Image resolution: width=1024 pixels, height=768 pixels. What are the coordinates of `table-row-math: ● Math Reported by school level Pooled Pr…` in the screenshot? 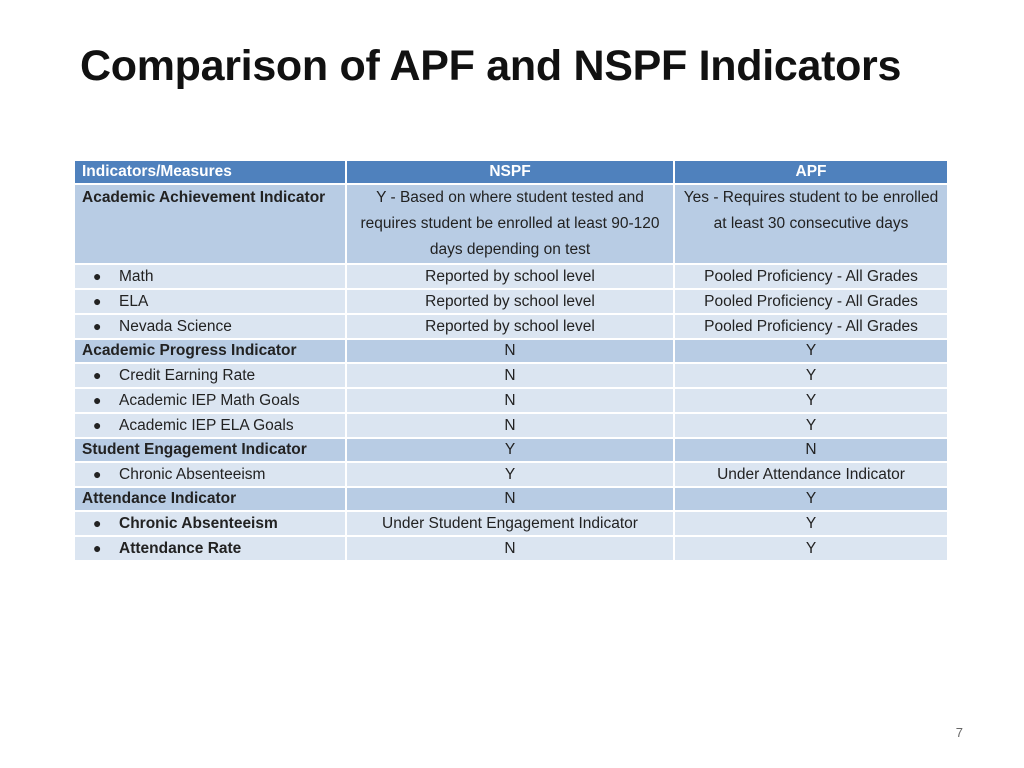 It's located at (511, 276).